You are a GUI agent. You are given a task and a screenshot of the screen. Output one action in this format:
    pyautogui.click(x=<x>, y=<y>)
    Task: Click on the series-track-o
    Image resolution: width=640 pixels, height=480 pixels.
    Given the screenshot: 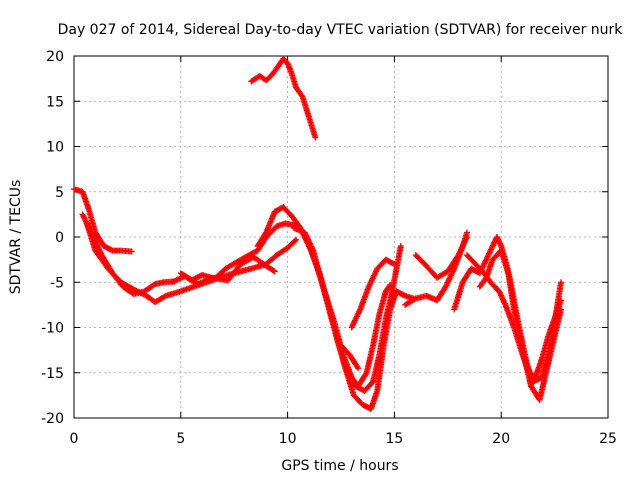 What is the action you would take?
    pyautogui.click(x=283, y=98)
    